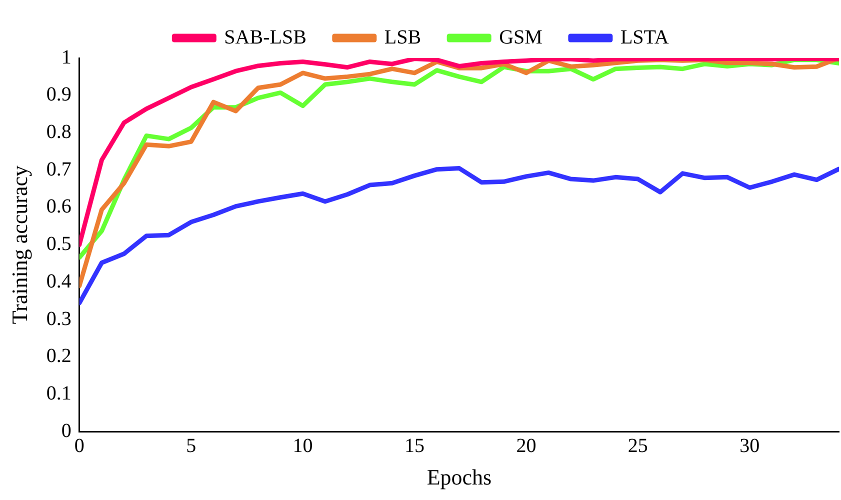 The height and width of the screenshot is (500, 841). Describe the element at coordinates (59, 319) in the screenshot. I see `y-tick-label: 0.3` at that location.